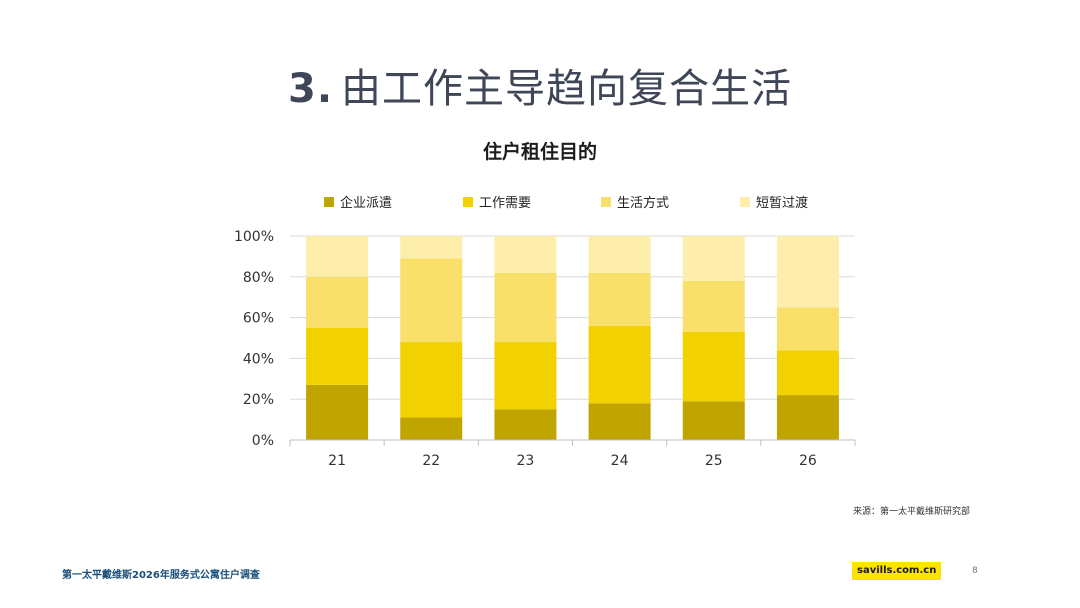 Image resolution: width=1080 pixels, height=608 pixels. I want to click on x-tick-label: 22, so click(431, 461).